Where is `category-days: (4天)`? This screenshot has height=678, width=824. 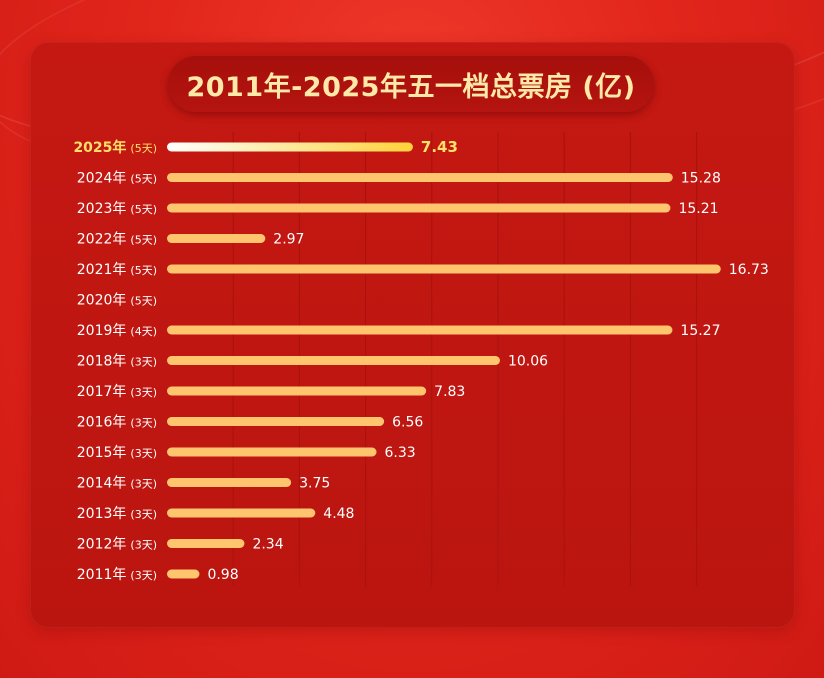 category-days: (4天) is located at coordinates (143, 331).